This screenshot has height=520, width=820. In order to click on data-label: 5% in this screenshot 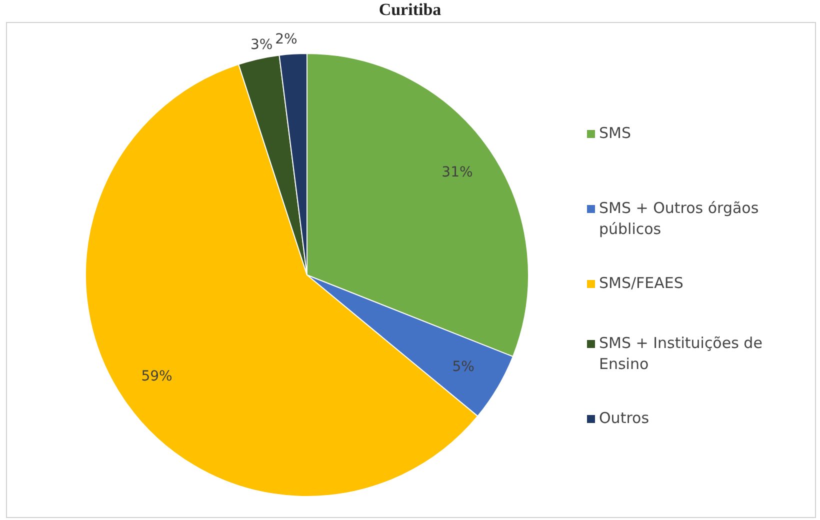, I will do `click(463, 367)`.